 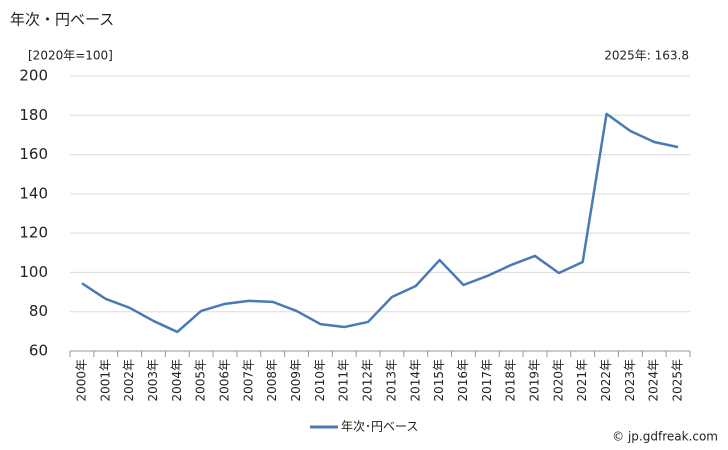 I want to click on y-tick-label: 80, so click(x=38, y=311).